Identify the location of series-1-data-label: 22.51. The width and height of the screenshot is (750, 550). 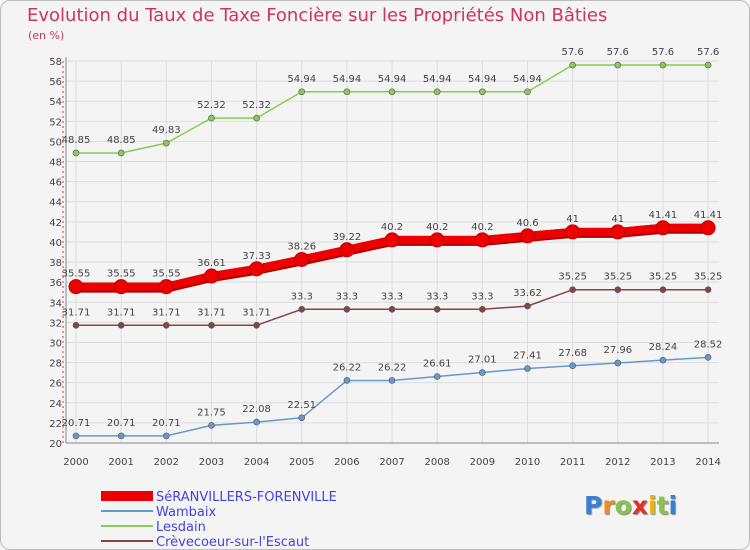
(301, 405).